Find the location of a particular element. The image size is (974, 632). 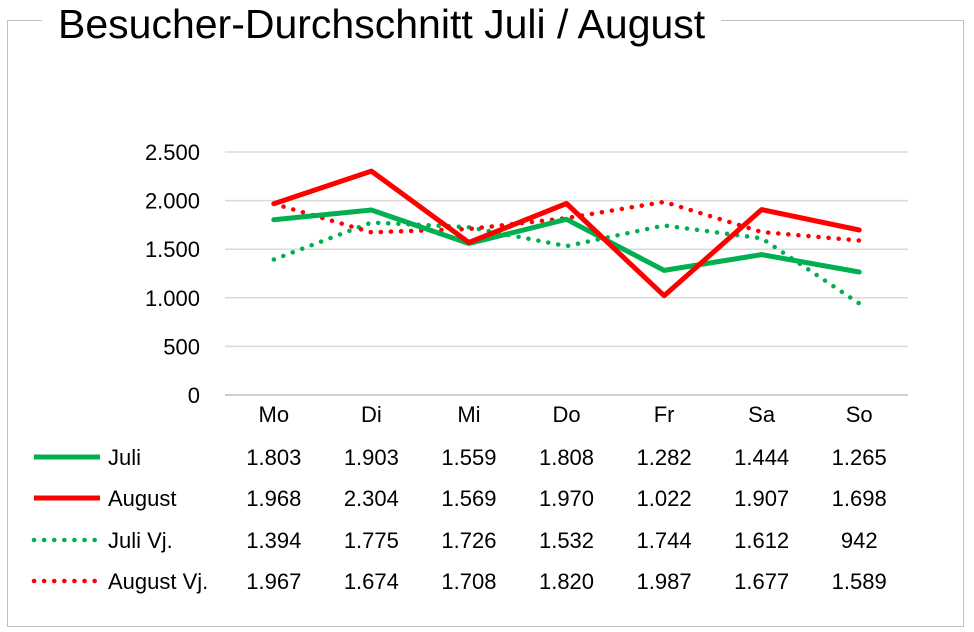

data-table-cell: 1.987 is located at coordinates (664, 581).